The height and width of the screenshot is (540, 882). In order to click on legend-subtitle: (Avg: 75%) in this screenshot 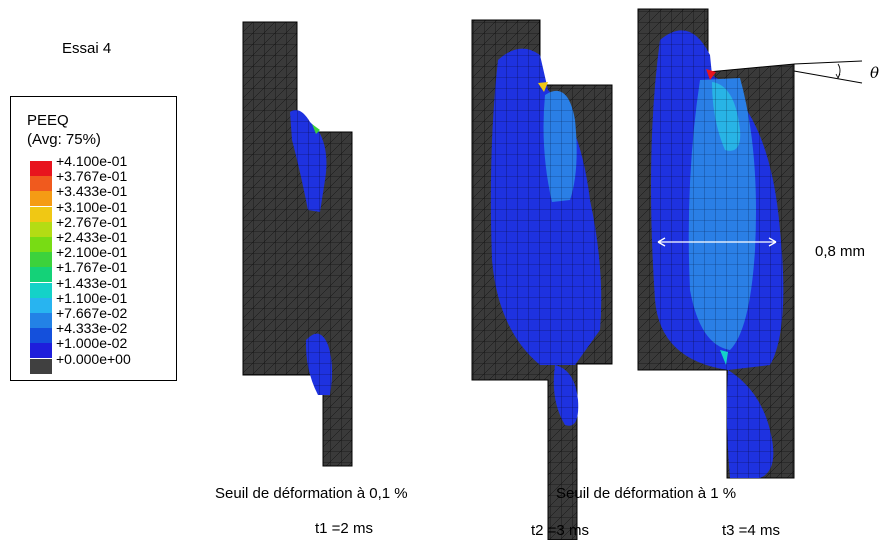, I will do `click(64, 139)`.